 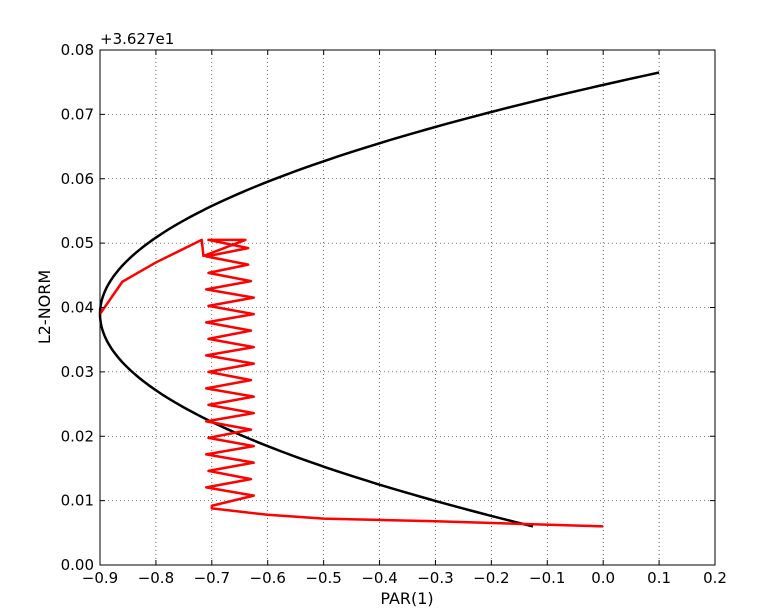 What do you see at coordinates (77, 308) in the screenshot?
I see `y-tick-label: 0.04` at bounding box center [77, 308].